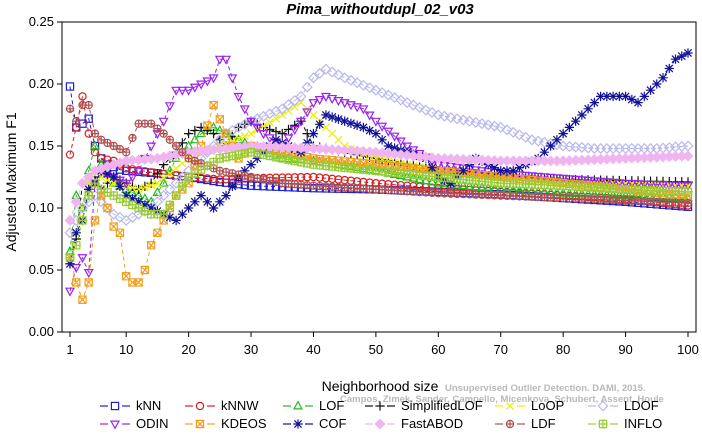  I want to click on y-tick-label: 0.20, so click(41, 83).